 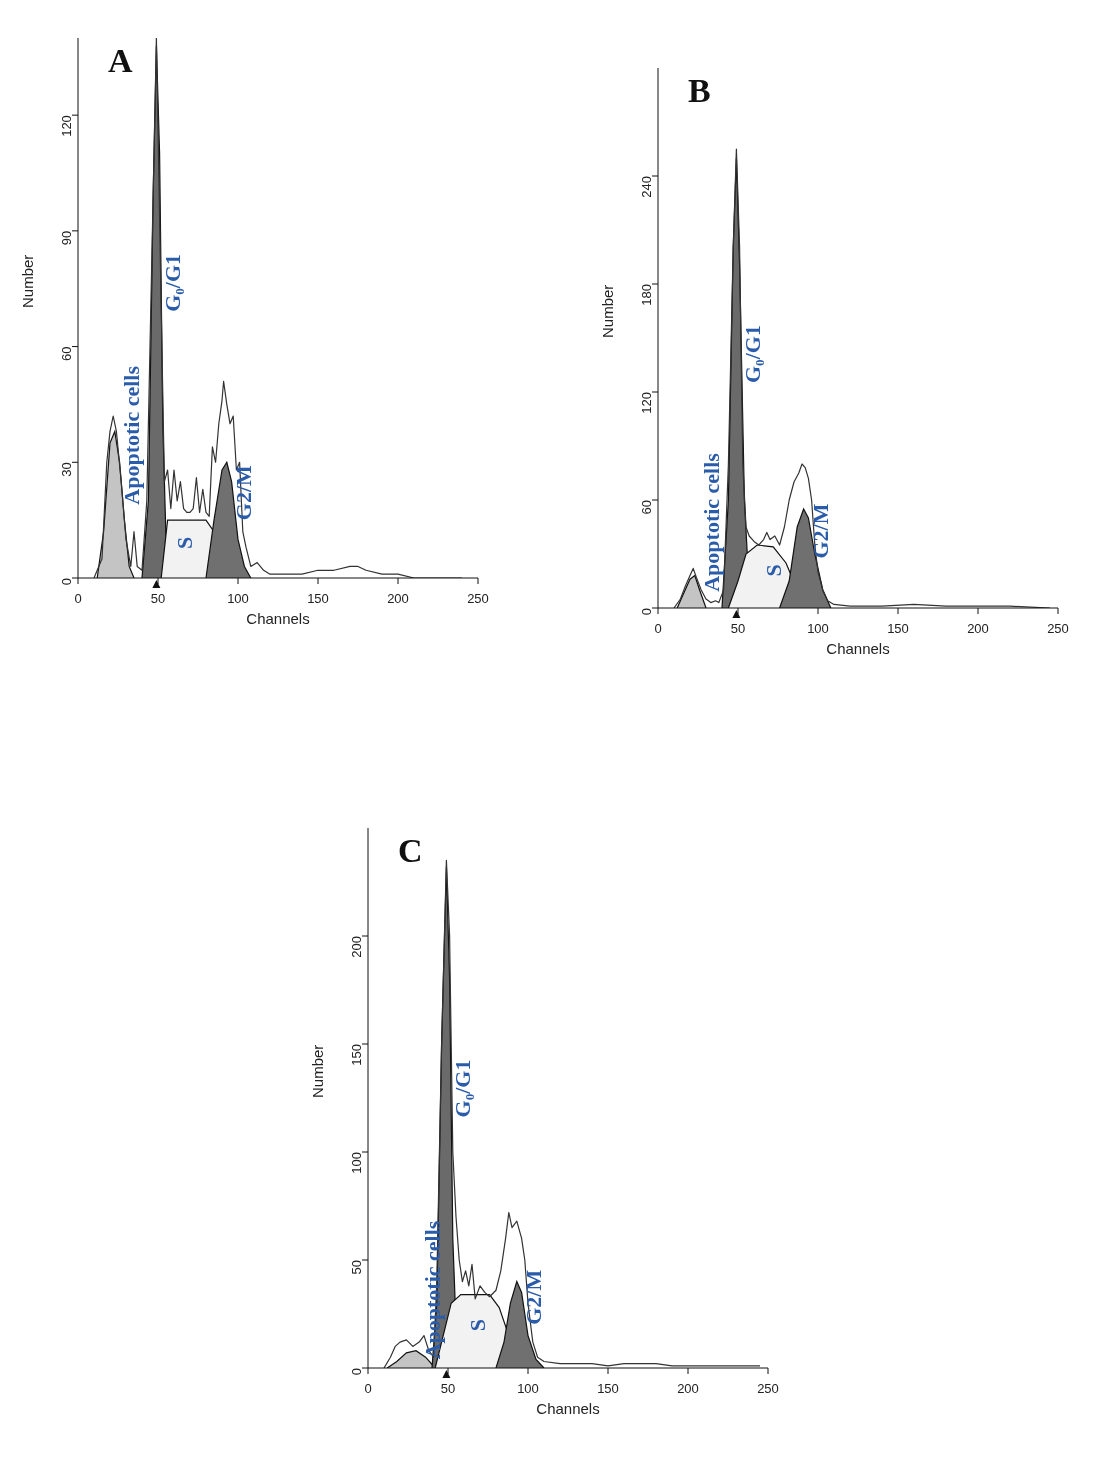 What do you see at coordinates (66, 238) in the screenshot?
I see `y-tick-label: 90` at bounding box center [66, 238].